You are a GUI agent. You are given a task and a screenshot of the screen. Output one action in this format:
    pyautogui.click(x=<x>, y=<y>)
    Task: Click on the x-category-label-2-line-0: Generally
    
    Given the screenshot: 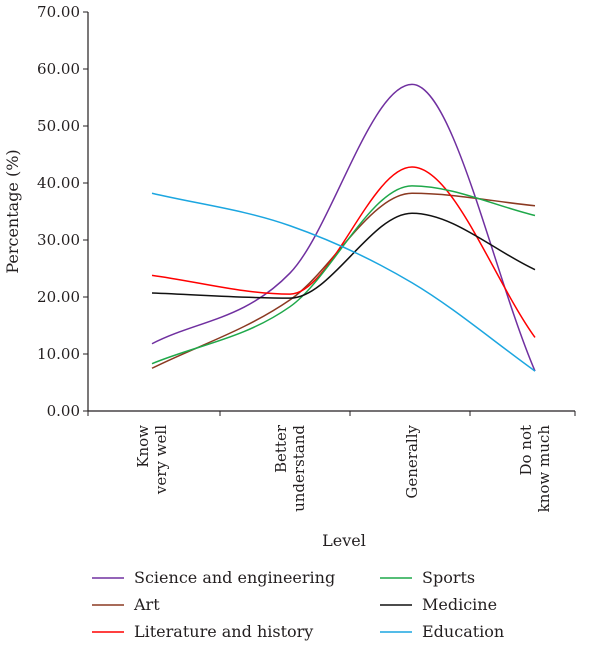 What is the action you would take?
    pyautogui.click(x=412, y=461)
    